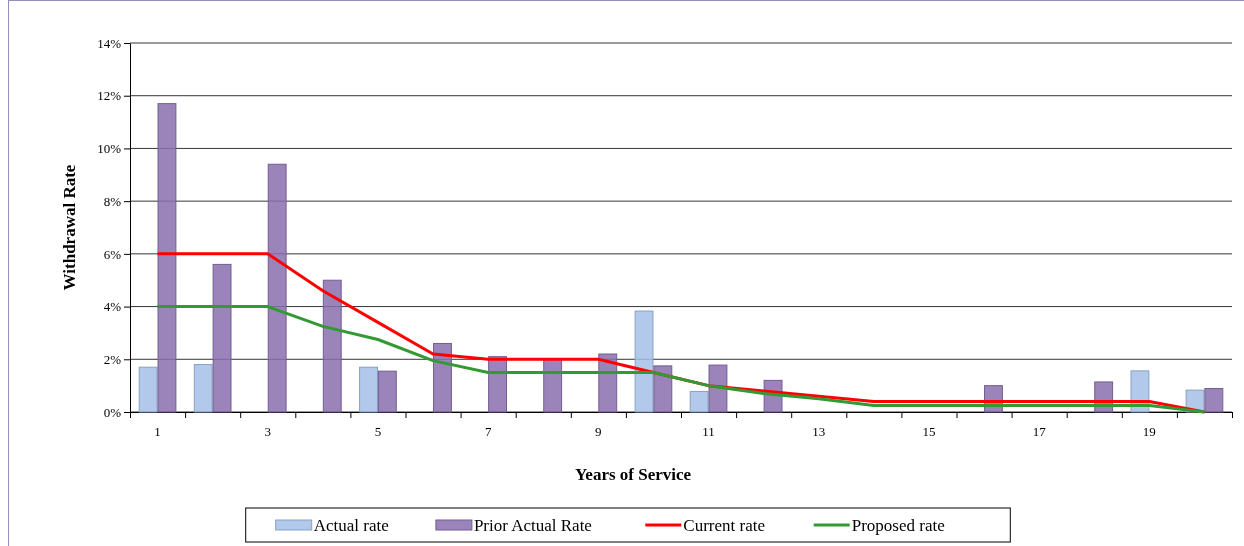 The width and height of the screenshot is (1244, 546). What do you see at coordinates (633, 474) in the screenshot?
I see `x-axis-title: Years of Service` at bounding box center [633, 474].